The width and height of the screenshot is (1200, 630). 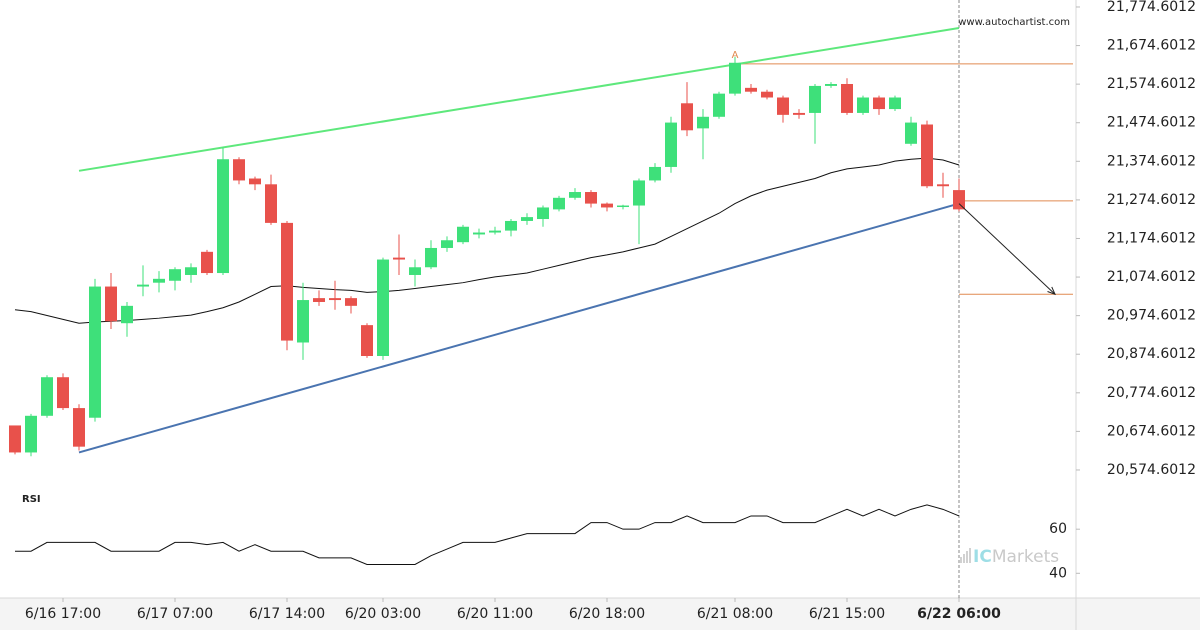 I want to click on x-tick-label: 6/21 15:00, so click(x=847, y=614).